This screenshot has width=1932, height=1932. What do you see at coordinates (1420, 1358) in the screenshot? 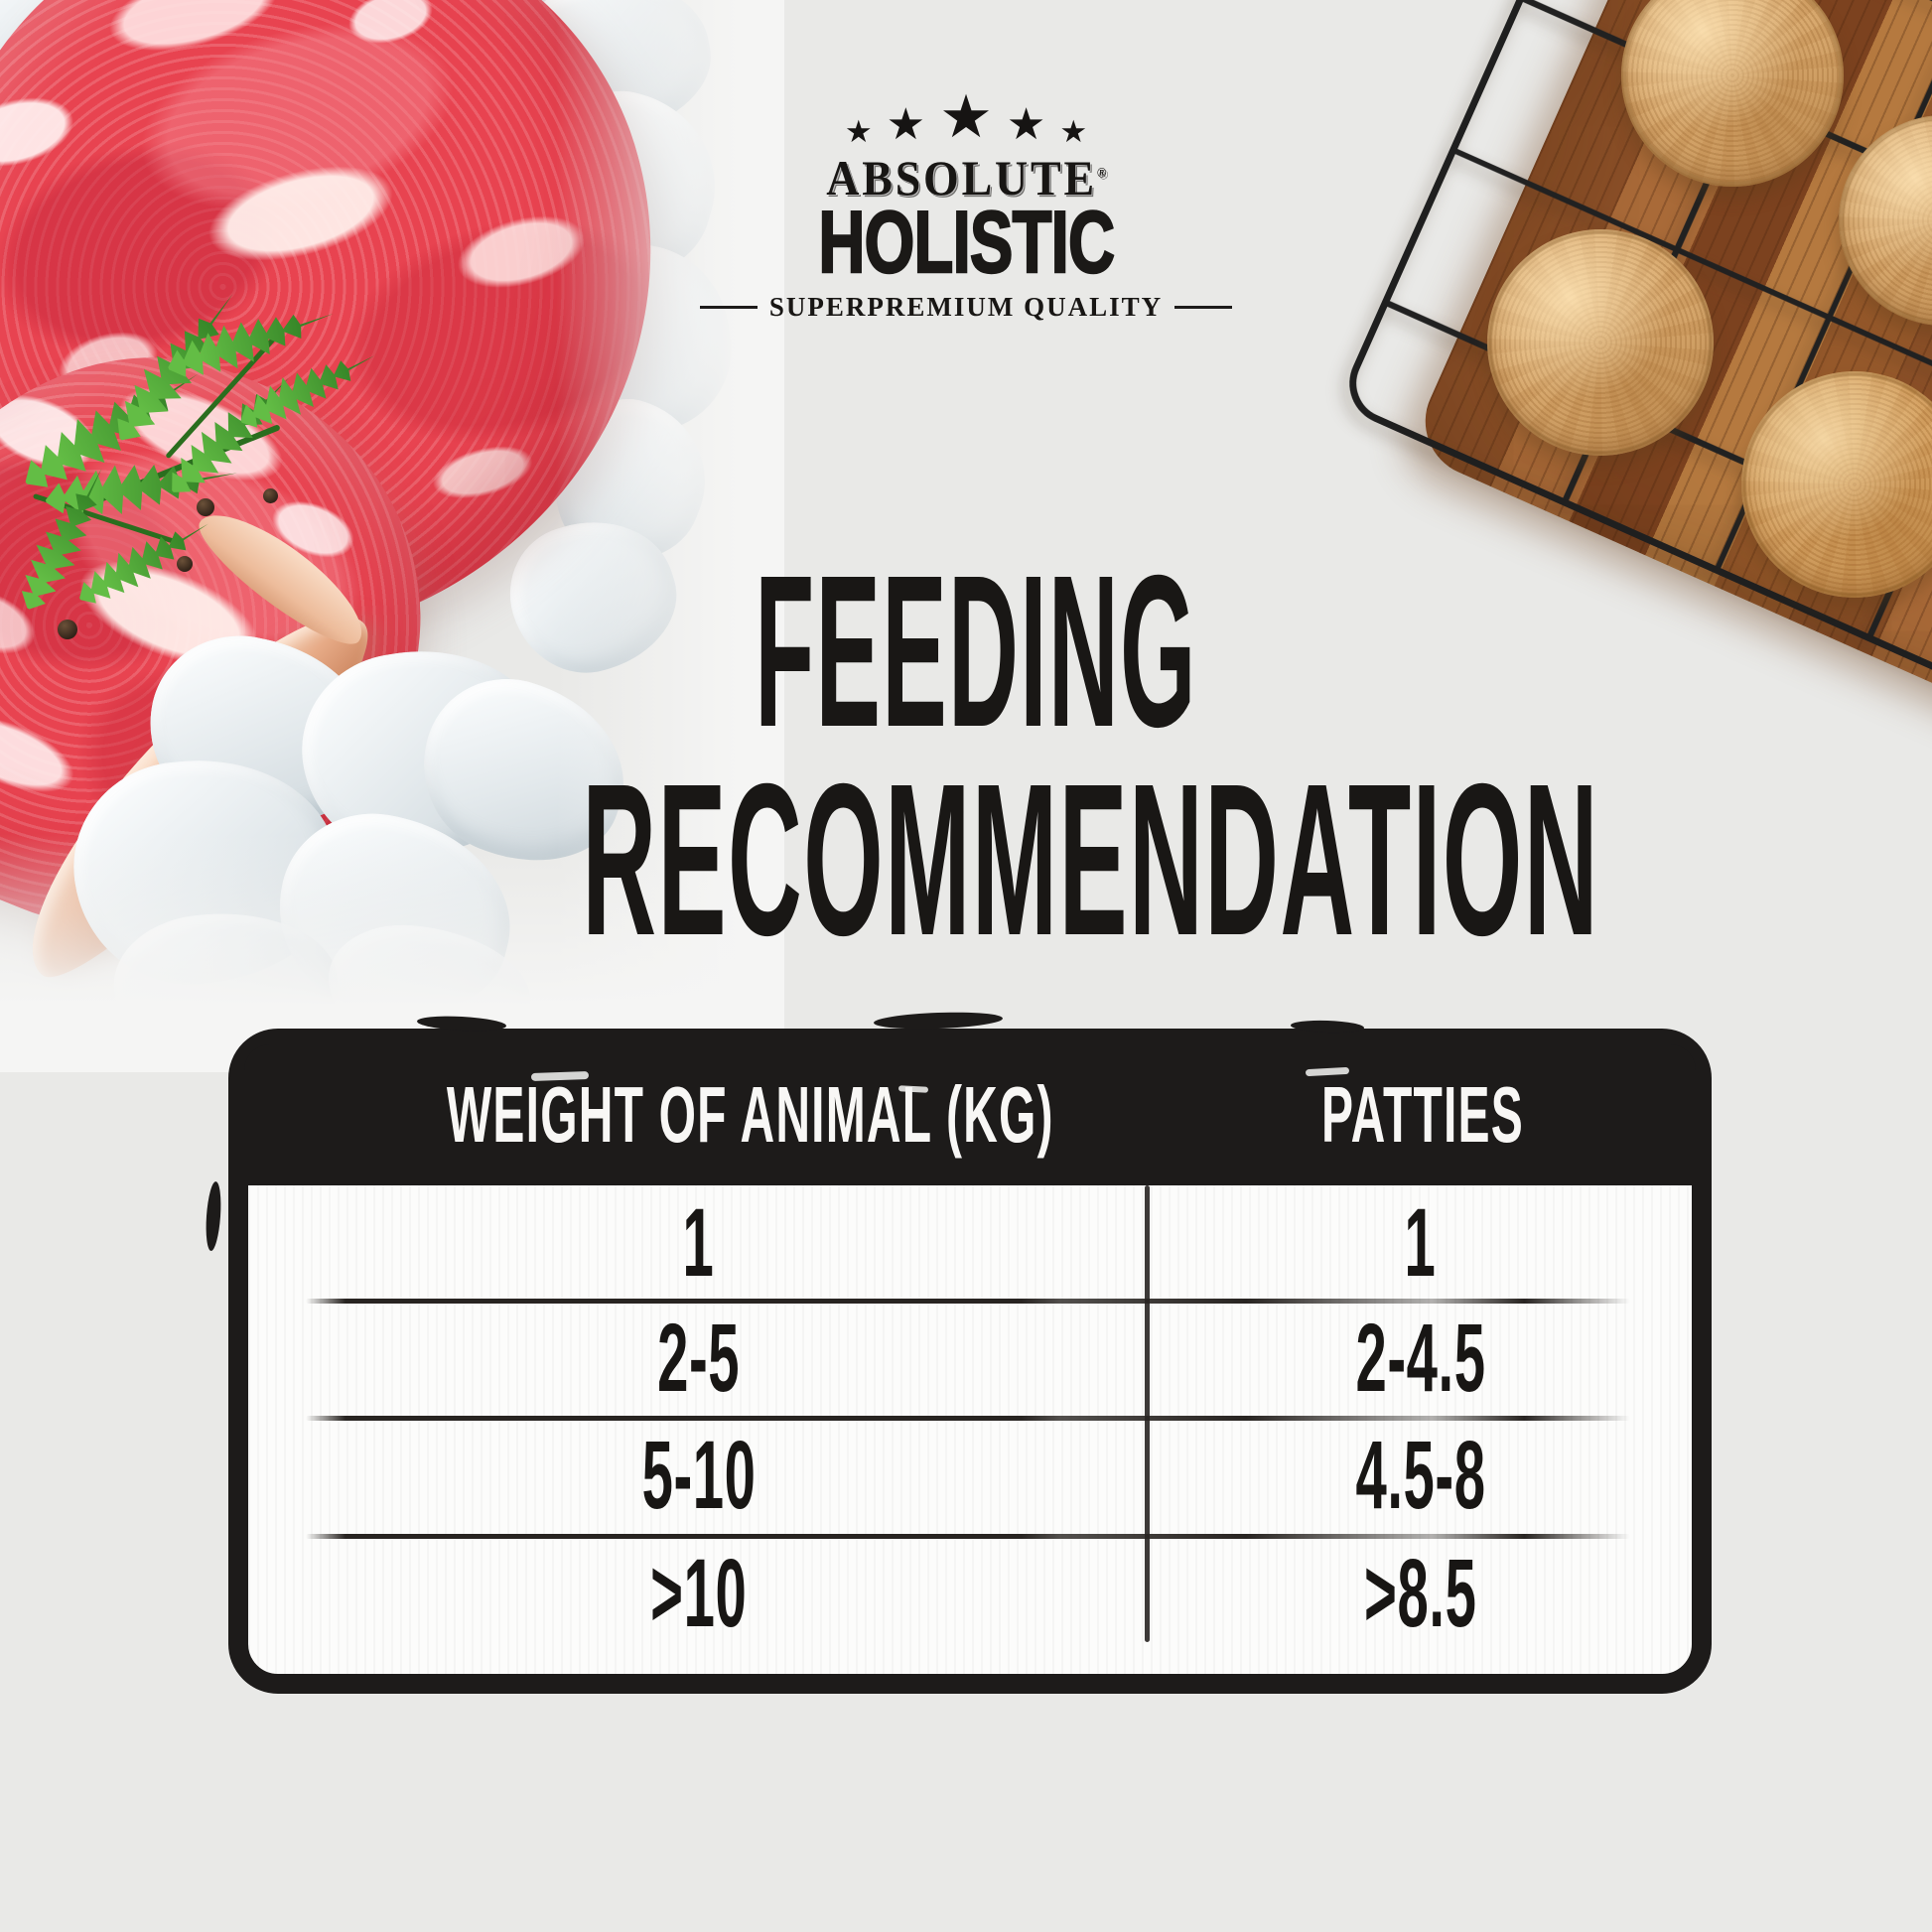
I see `patties-value: 2-4.5` at bounding box center [1420, 1358].